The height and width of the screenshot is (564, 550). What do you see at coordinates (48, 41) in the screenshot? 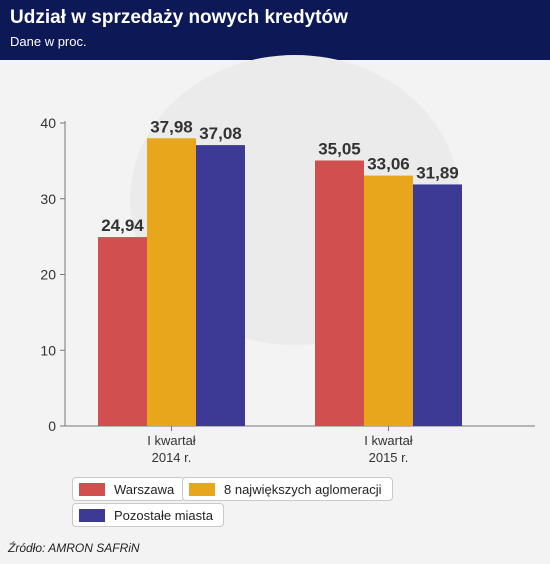
I see `chart-subtitle: Dane w proc.` at bounding box center [48, 41].